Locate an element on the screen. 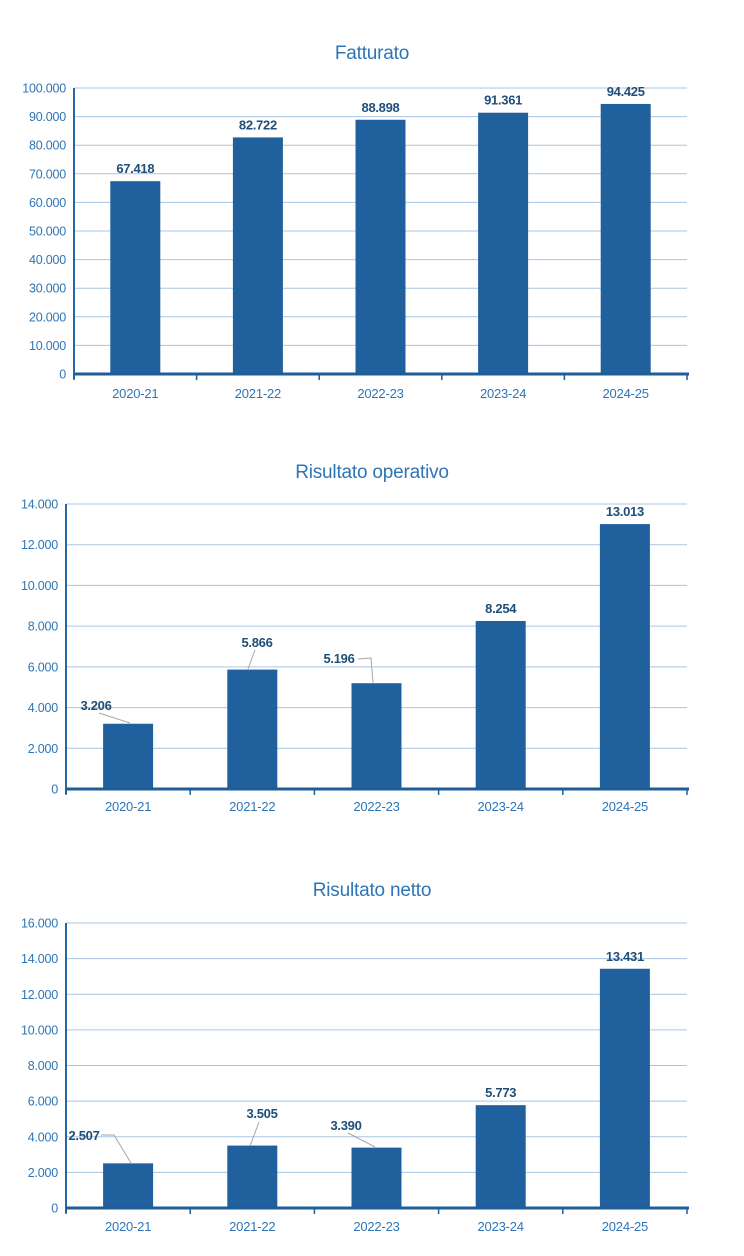 This screenshot has height=1256, width=744. chart-title-risultato-netto: Risultato netto is located at coordinates (372, 890).